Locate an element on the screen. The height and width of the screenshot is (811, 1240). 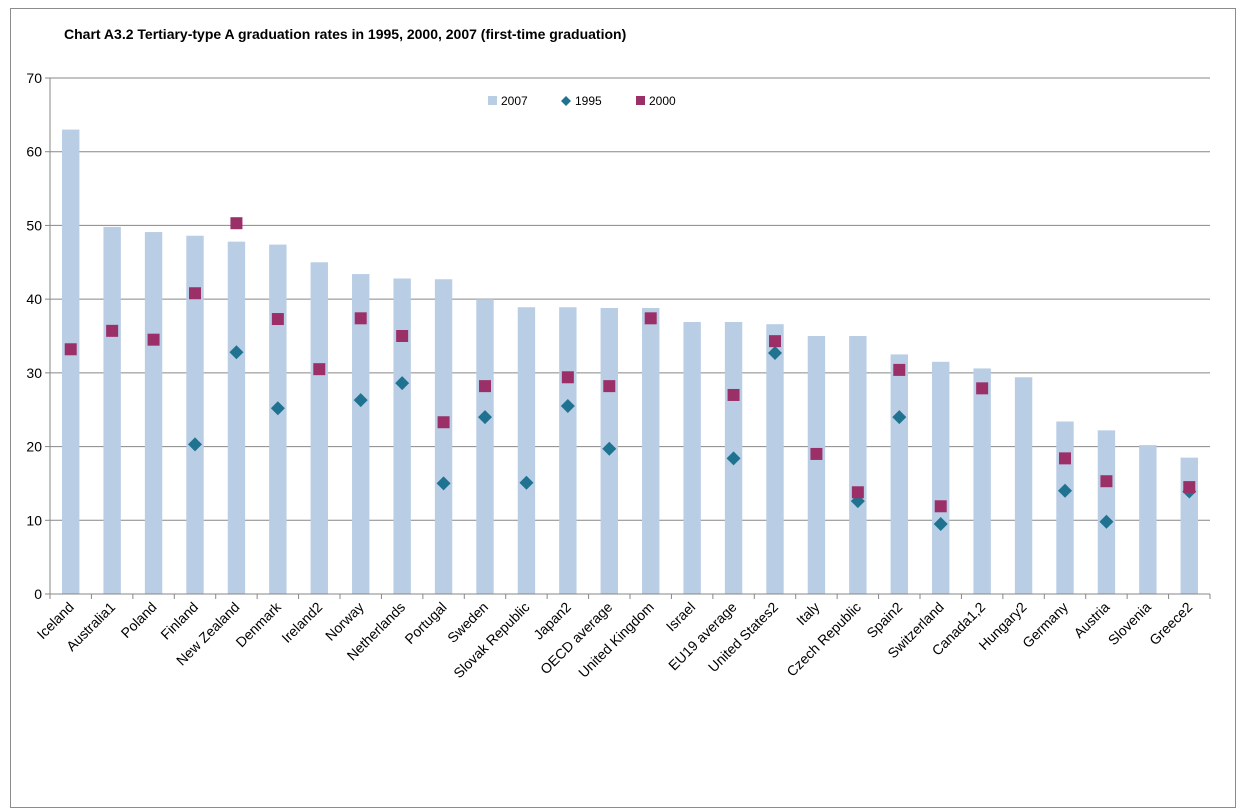
category-label: United Kingdom is located at coordinates (616, 640).